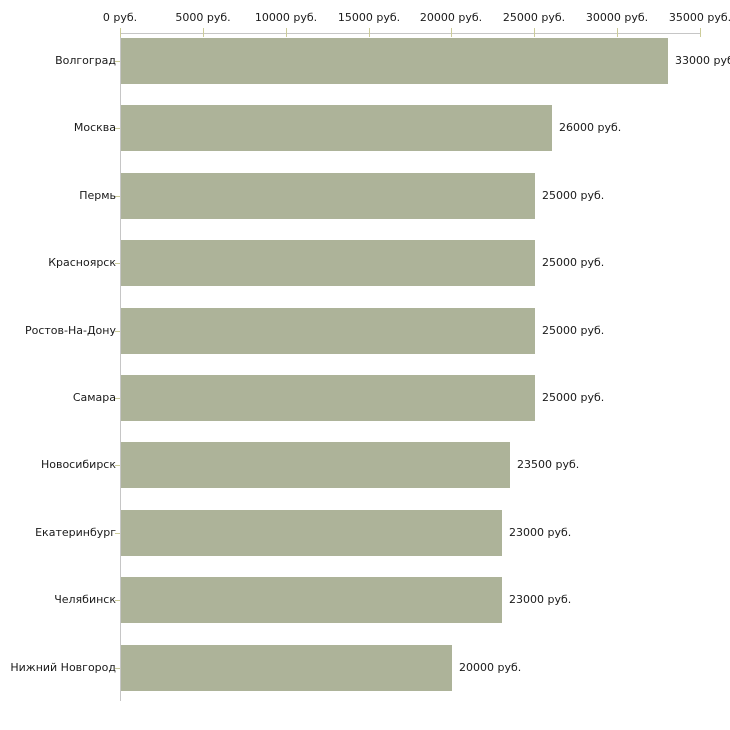 The height and width of the screenshot is (730, 730). I want to click on value-label: 26000 руб., so click(590, 127).